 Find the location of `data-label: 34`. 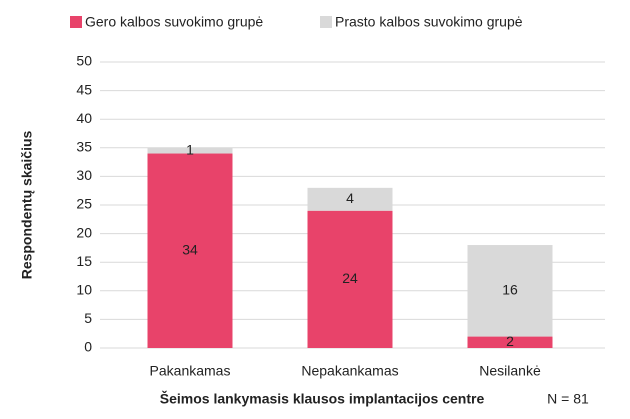

data-label: 34 is located at coordinates (190, 249).